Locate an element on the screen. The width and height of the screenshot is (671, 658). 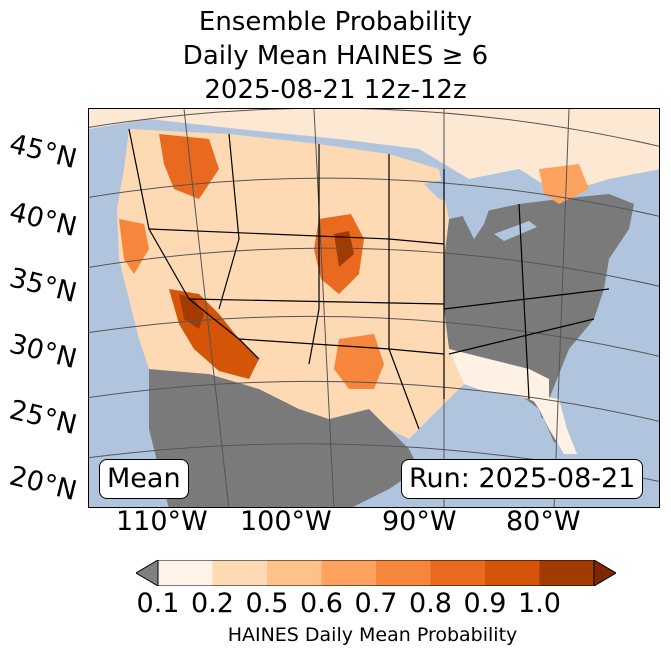
colorbar-tick-label: 0.9 is located at coordinates (485, 603).